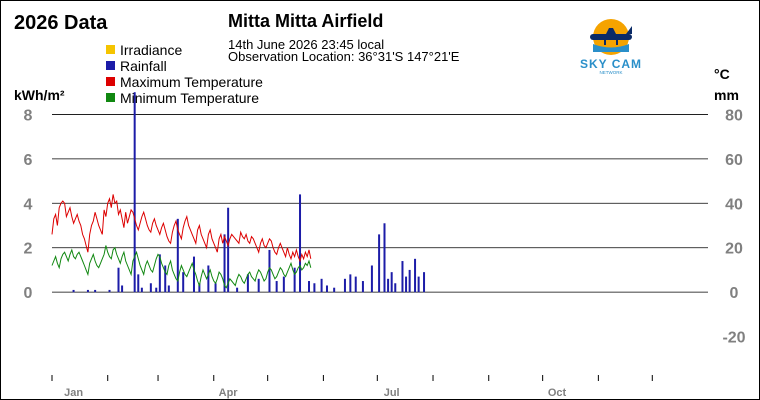 This screenshot has width=760, height=400. I want to click on legend-item-min-temp: Minimum Temperature, so click(184, 98).